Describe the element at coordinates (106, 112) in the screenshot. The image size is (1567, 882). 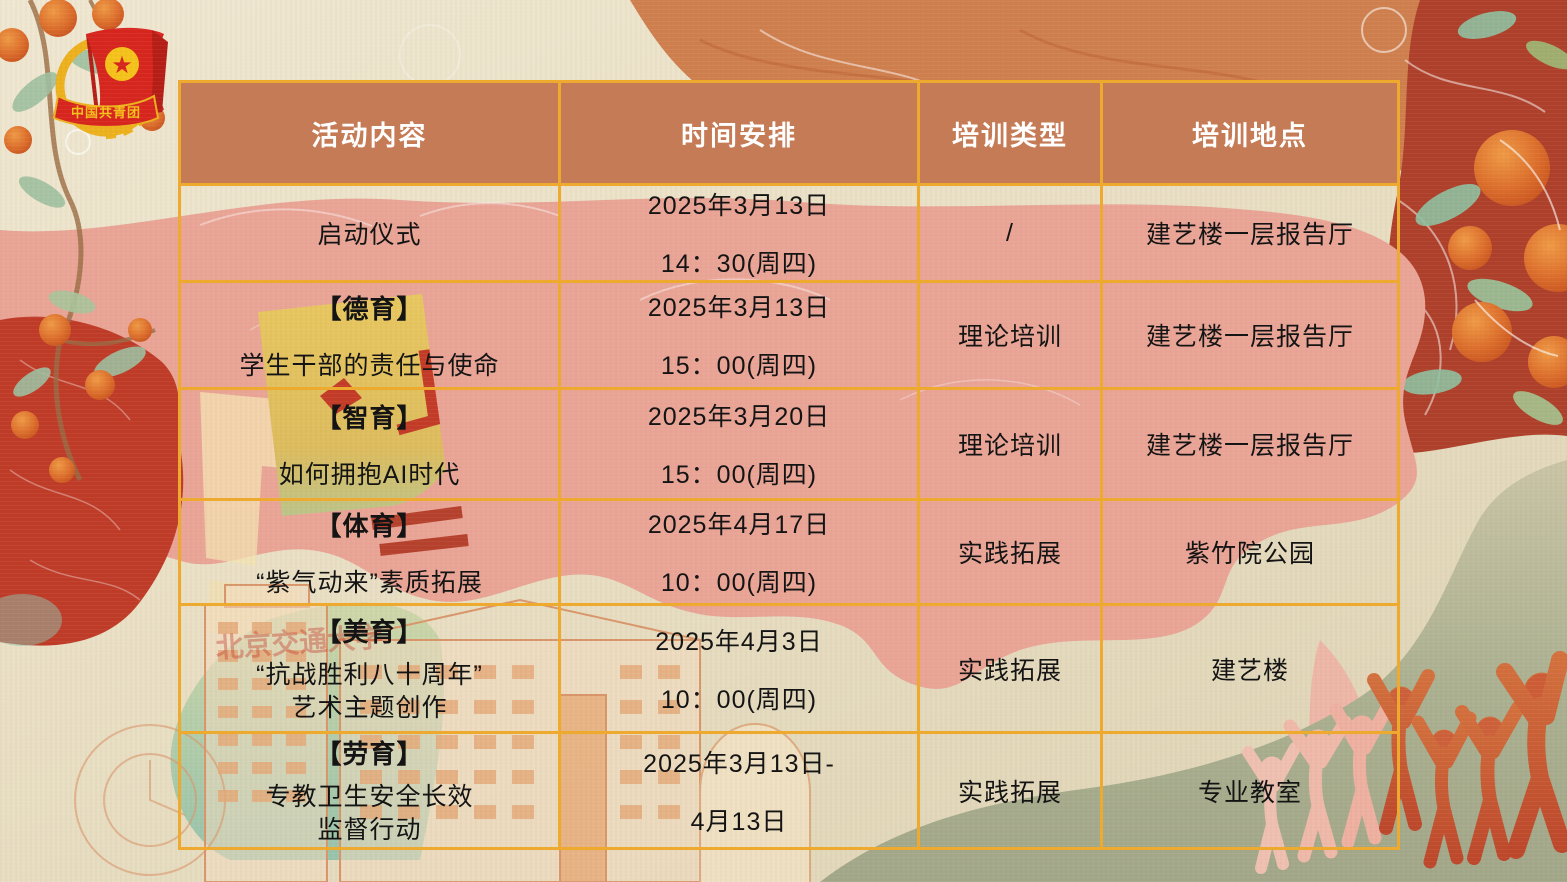
I see `emblem-banner-text: 中国共青团` at that location.